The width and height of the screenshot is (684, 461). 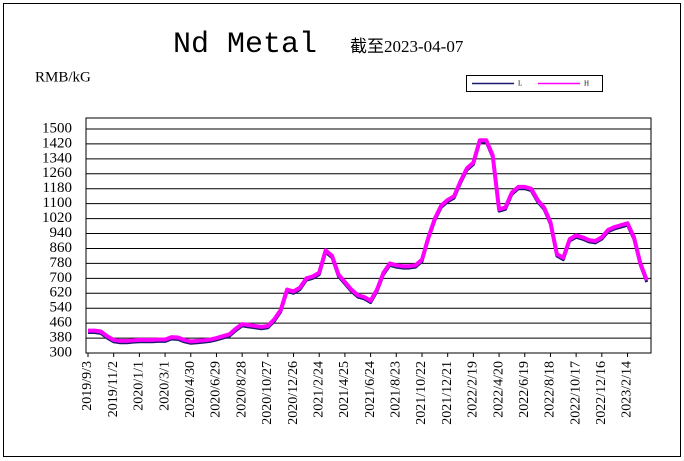 I want to click on x-tick-label: 2020/8/28, so click(x=241, y=389).